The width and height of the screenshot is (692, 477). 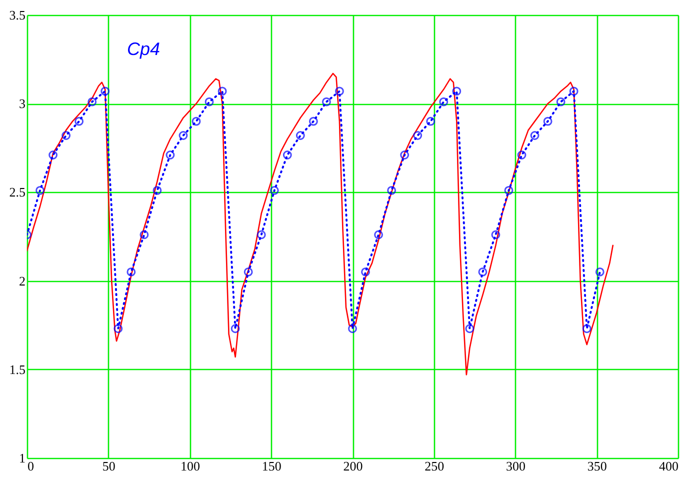 I want to click on x-tick-label: 400, so click(x=668, y=466).